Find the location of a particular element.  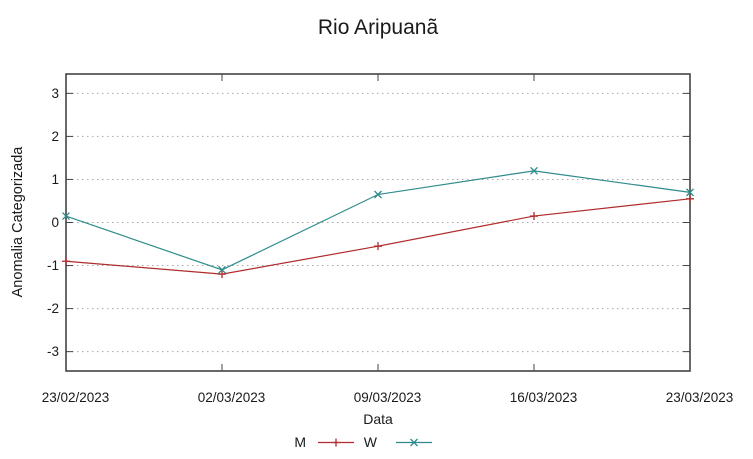

y-tick-label: 0 is located at coordinates (55, 222).